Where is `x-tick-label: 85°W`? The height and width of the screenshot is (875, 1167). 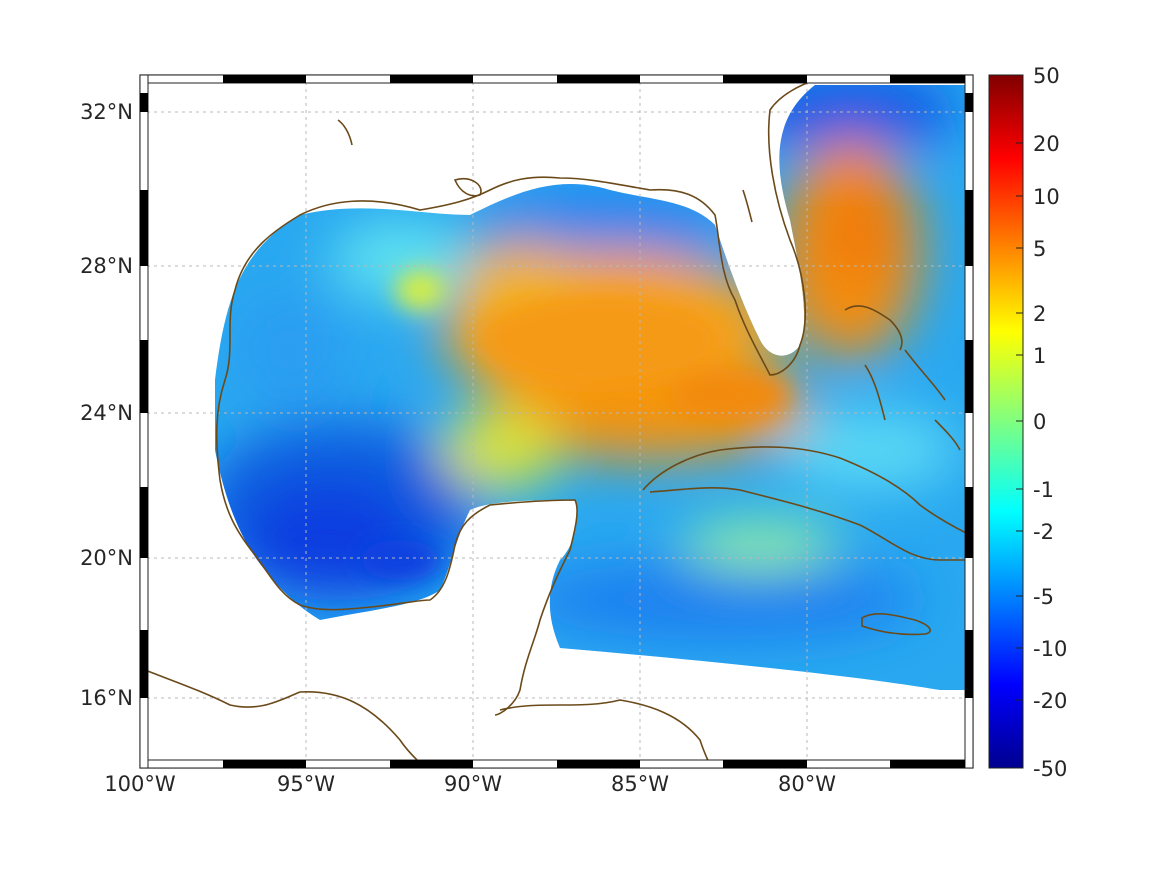 x-tick-label: 85°W is located at coordinates (640, 784).